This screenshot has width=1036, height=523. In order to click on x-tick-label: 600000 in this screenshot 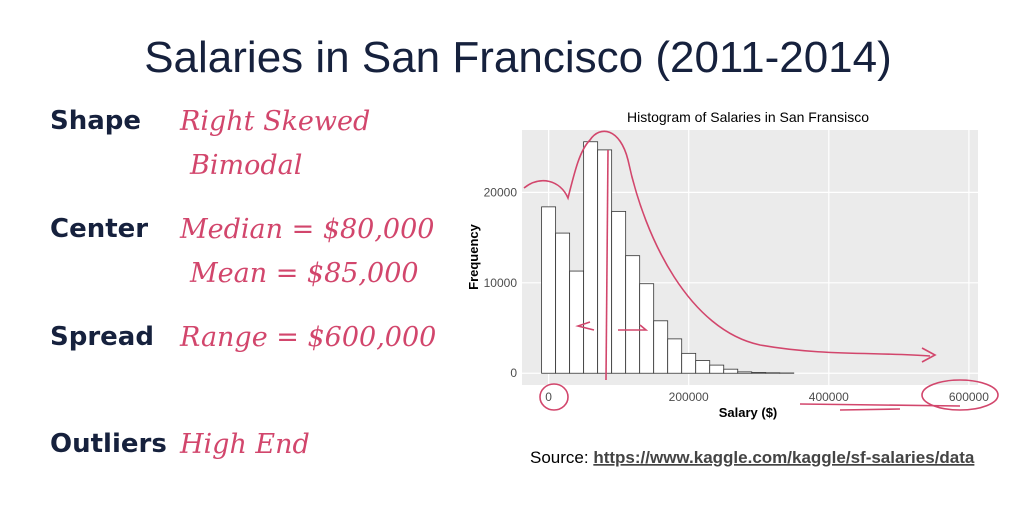, I will do `click(969, 397)`.